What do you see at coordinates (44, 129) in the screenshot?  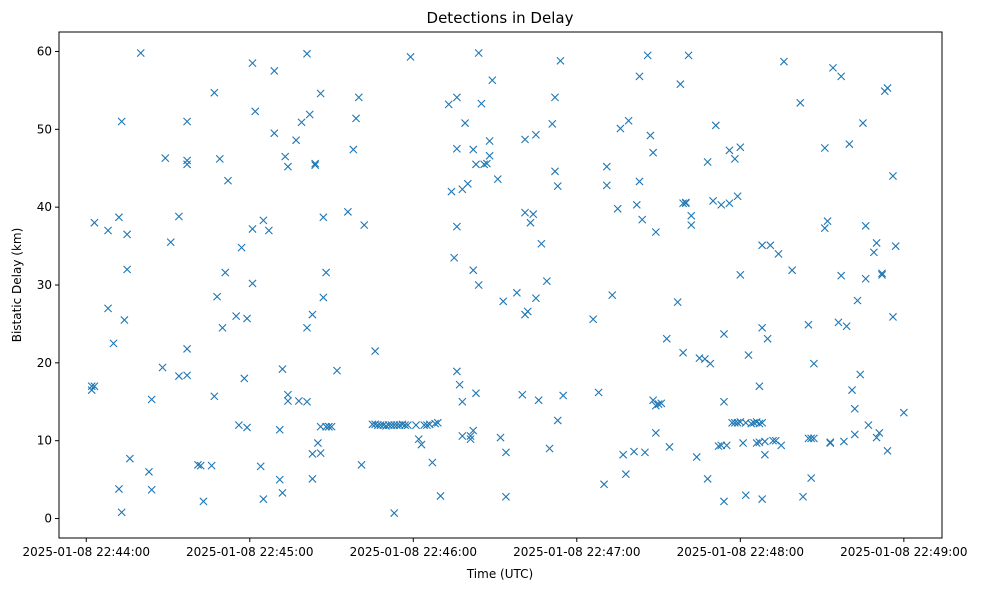 I see `y-tick-label: 50` at bounding box center [44, 129].